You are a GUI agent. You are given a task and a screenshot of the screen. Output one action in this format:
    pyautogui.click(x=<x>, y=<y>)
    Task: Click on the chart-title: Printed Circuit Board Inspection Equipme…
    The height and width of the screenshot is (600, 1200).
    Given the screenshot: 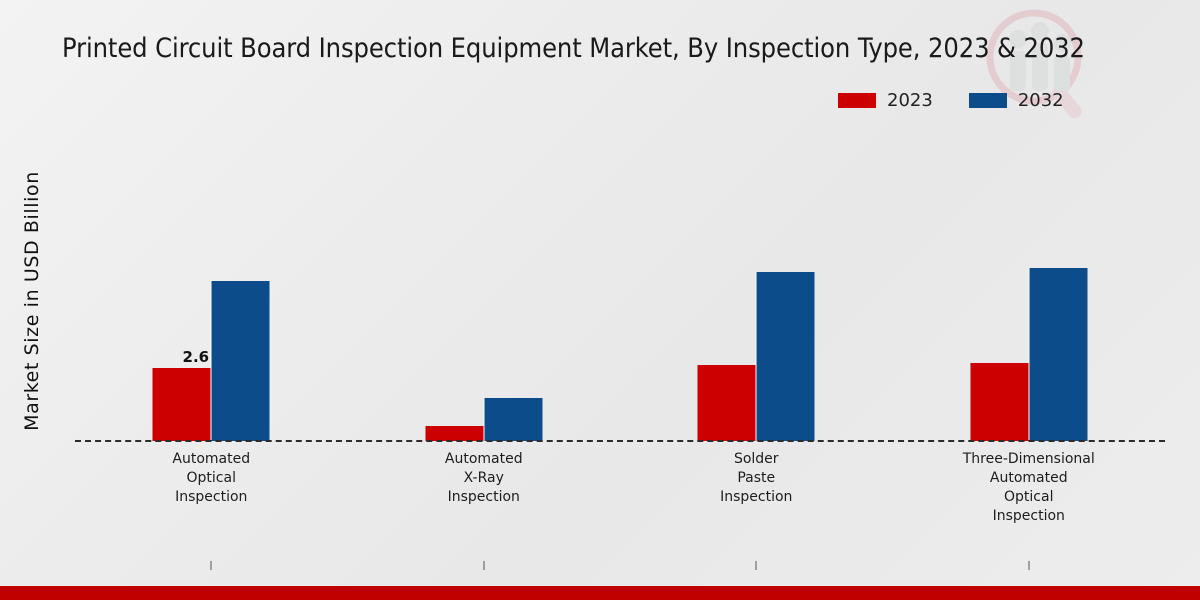 What is the action you would take?
    pyautogui.click(x=573, y=48)
    